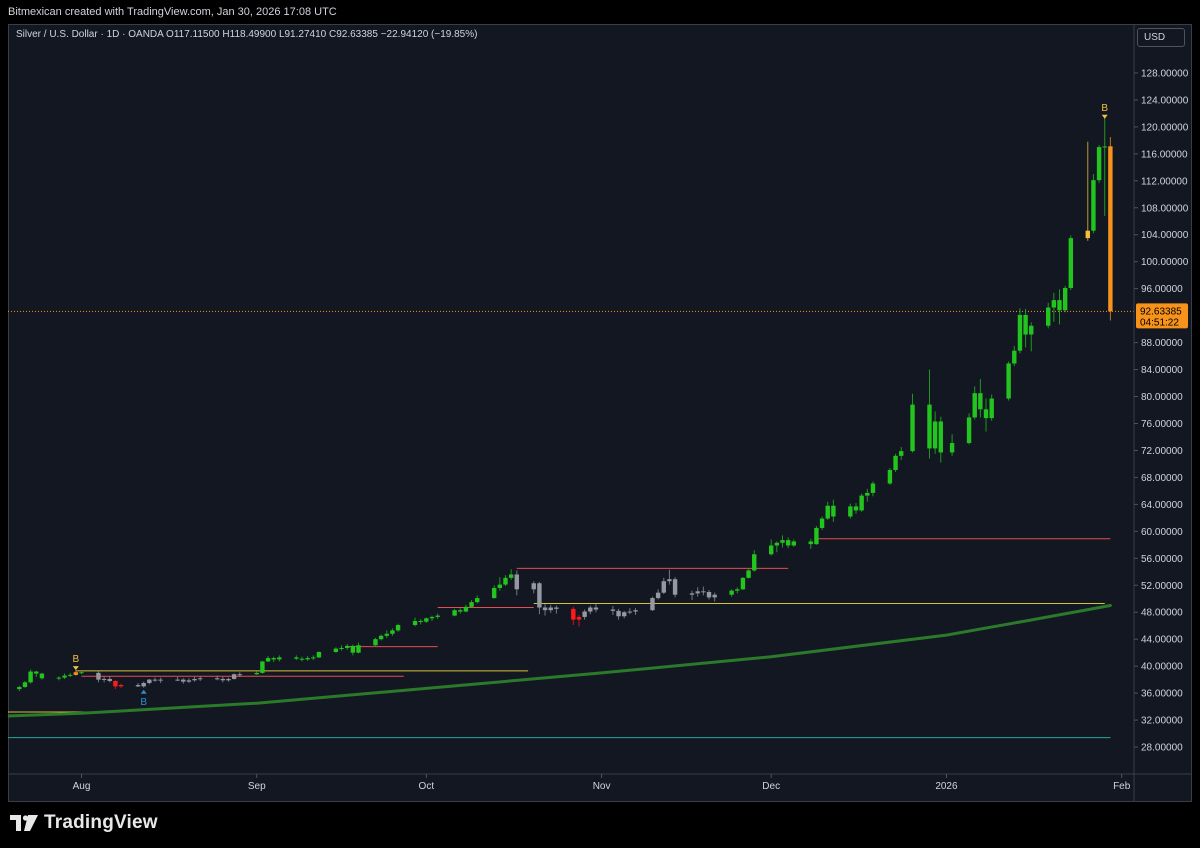 This screenshot has height=848, width=1200. I want to click on legend-high: H118.49900, so click(249, 34).